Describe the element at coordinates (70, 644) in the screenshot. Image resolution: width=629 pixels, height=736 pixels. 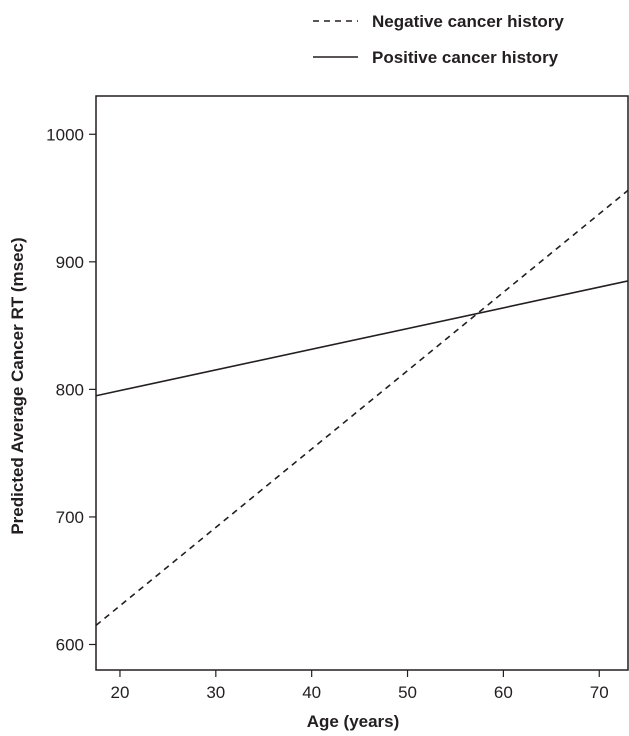
I see `y-tick-label: 600` at that location.